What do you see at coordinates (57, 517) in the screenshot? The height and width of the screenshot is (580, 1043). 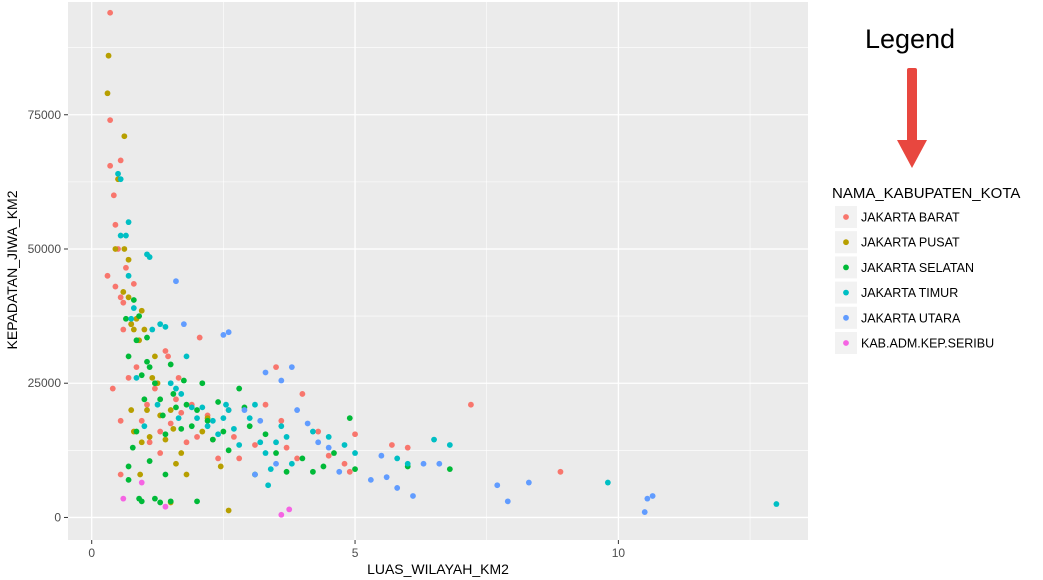 I see `y-tick-label: 0` at bounding box center [57, 517].